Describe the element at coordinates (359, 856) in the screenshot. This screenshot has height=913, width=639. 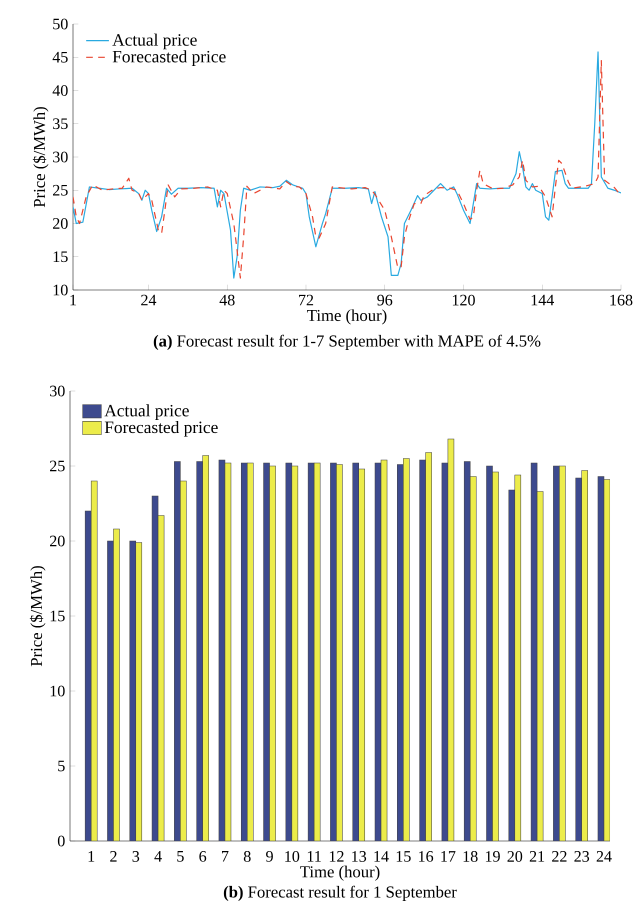
I see `x-tick-label: 13` at that location.